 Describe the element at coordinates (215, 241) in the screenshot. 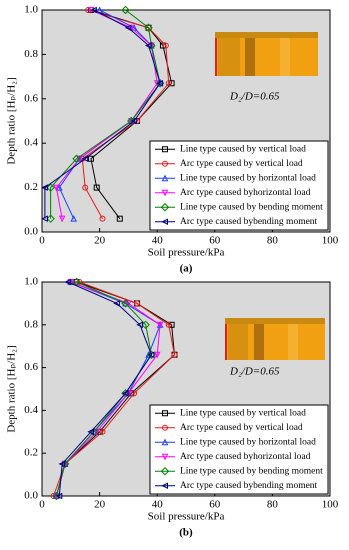

I see `x-tick-label: 60` at that location.